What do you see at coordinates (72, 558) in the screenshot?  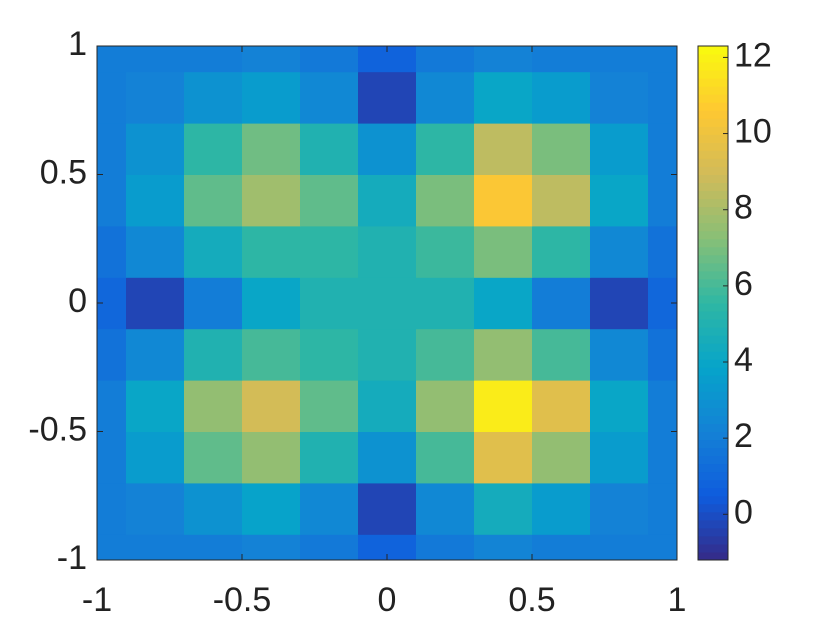 I see `y-tick-label: -1` at bounding box center [72, 558].